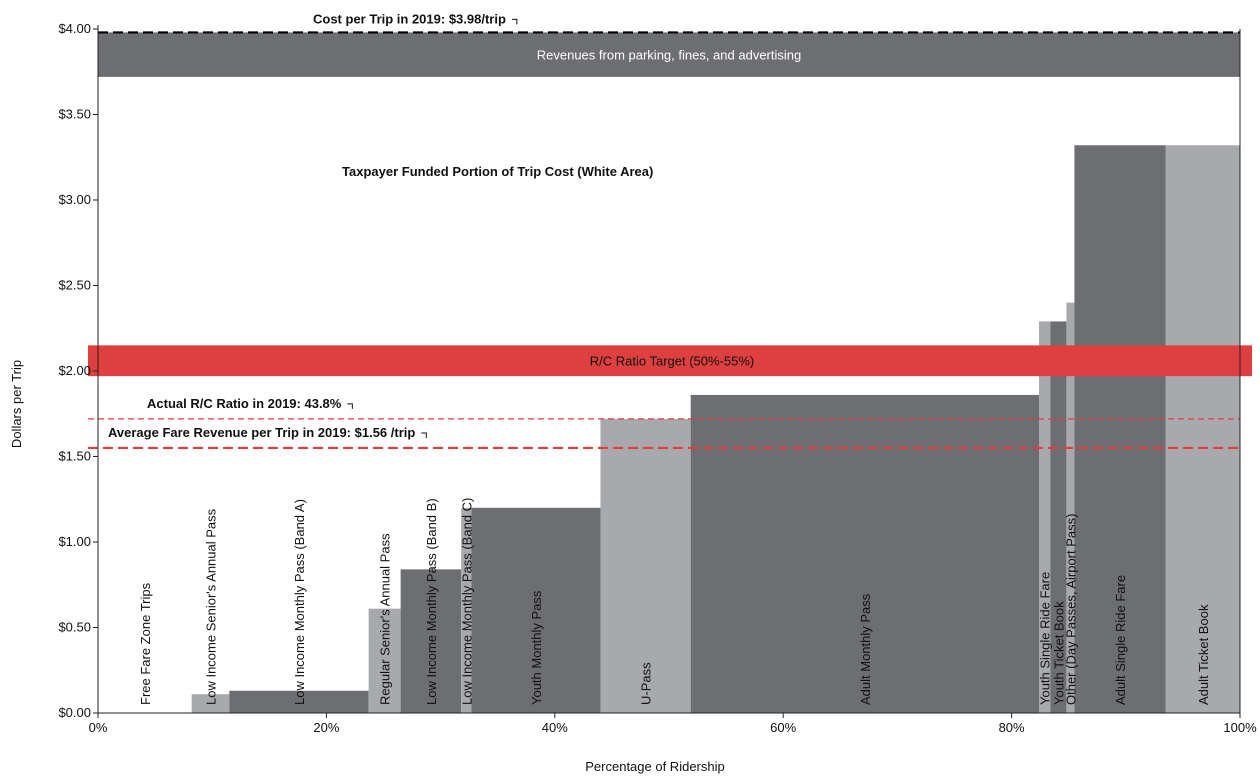 The image size is (1260, 778). Describe the element at coordinates (431, 601) in the screenshot. I see `bar-label-4: Low Income Monthly Pass (Band B)` at that location.